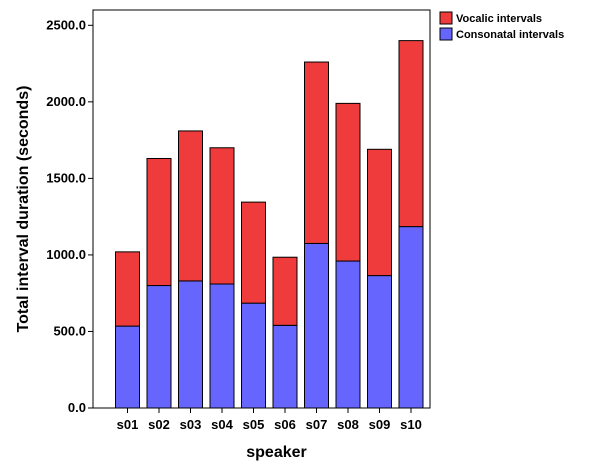 The image size is (589, 461). Describe the element at coordinates (159, 424) in the screenshot. I see `x-tick-label-s02: s02` at that location.